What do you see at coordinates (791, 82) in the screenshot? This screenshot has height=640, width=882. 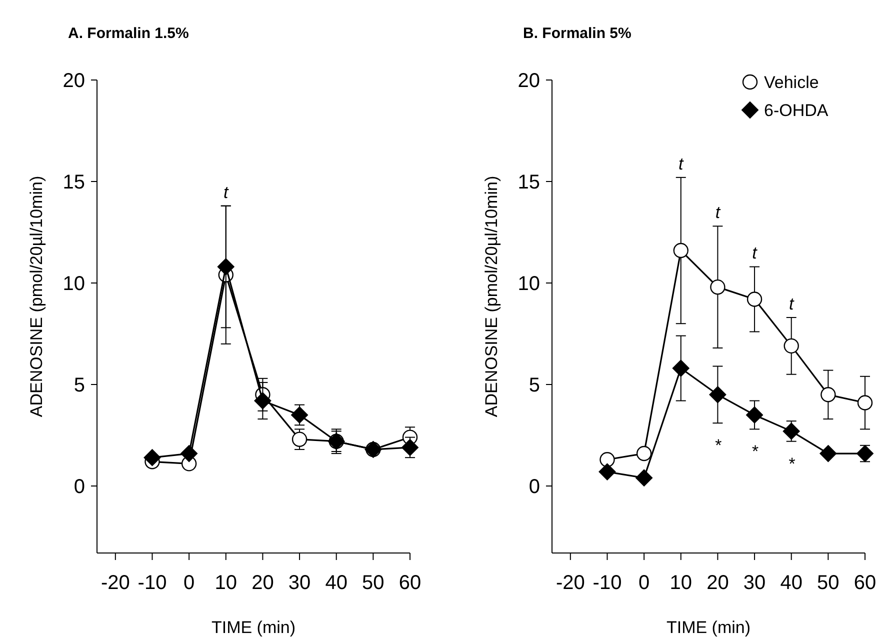 I see `legend-label: Vehicle` at bounding box center [791, 82].